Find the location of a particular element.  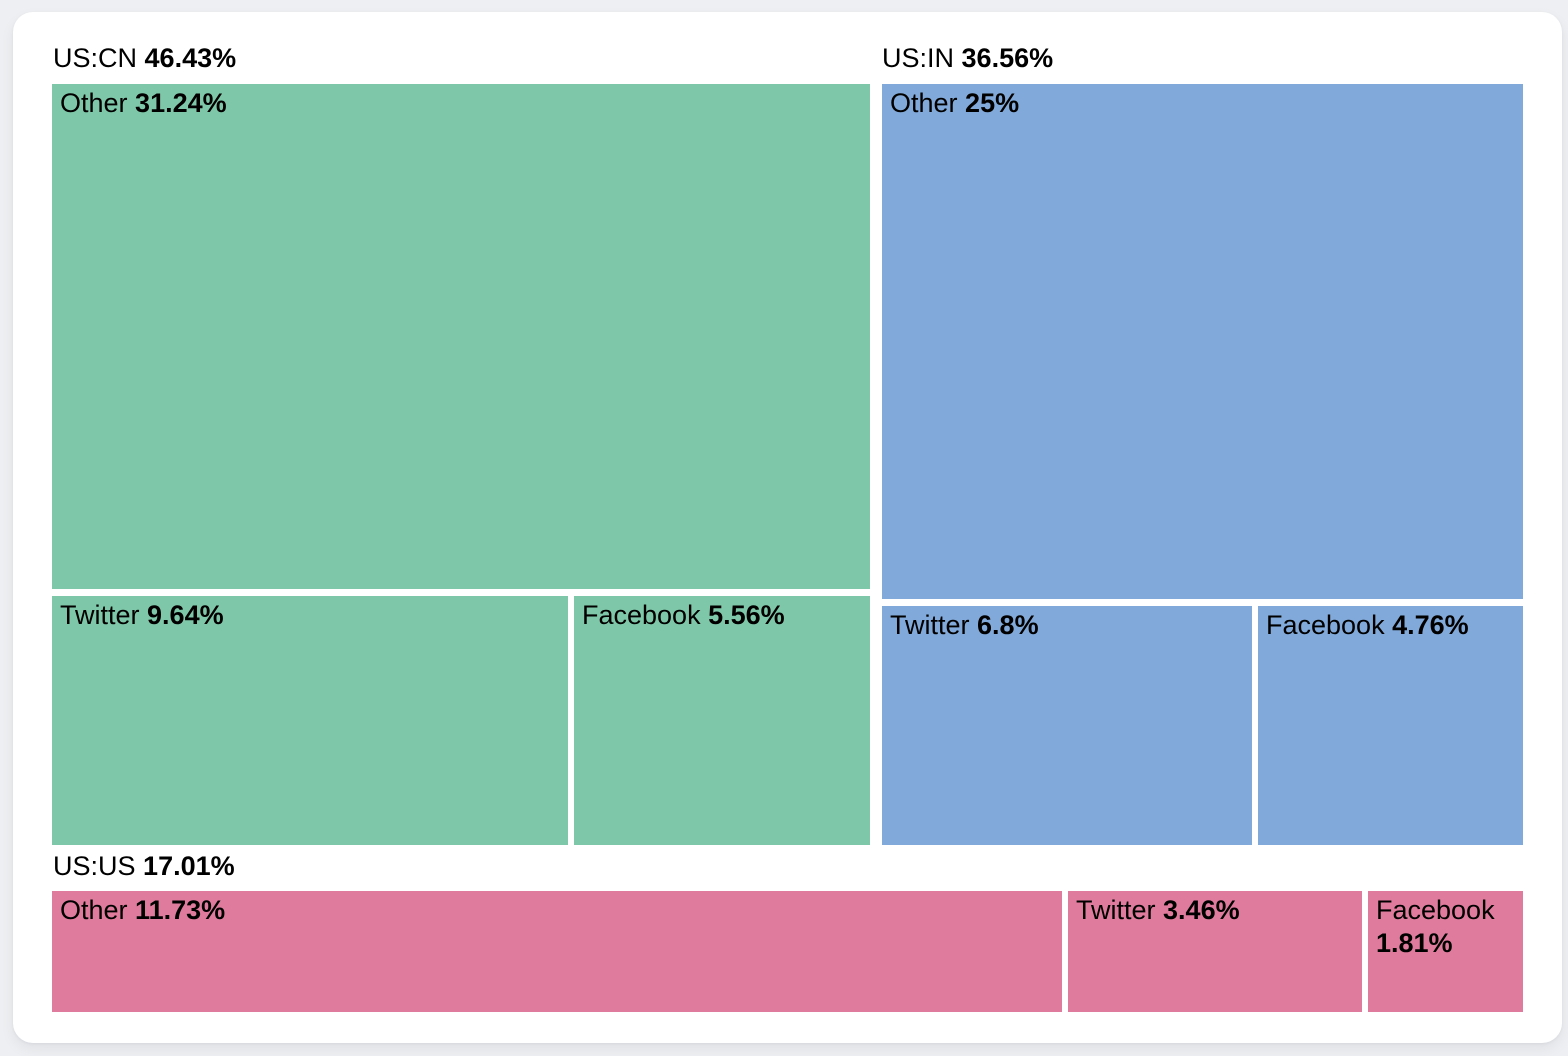

cell-share: 3.46% is located at coordinates (1201, 910).